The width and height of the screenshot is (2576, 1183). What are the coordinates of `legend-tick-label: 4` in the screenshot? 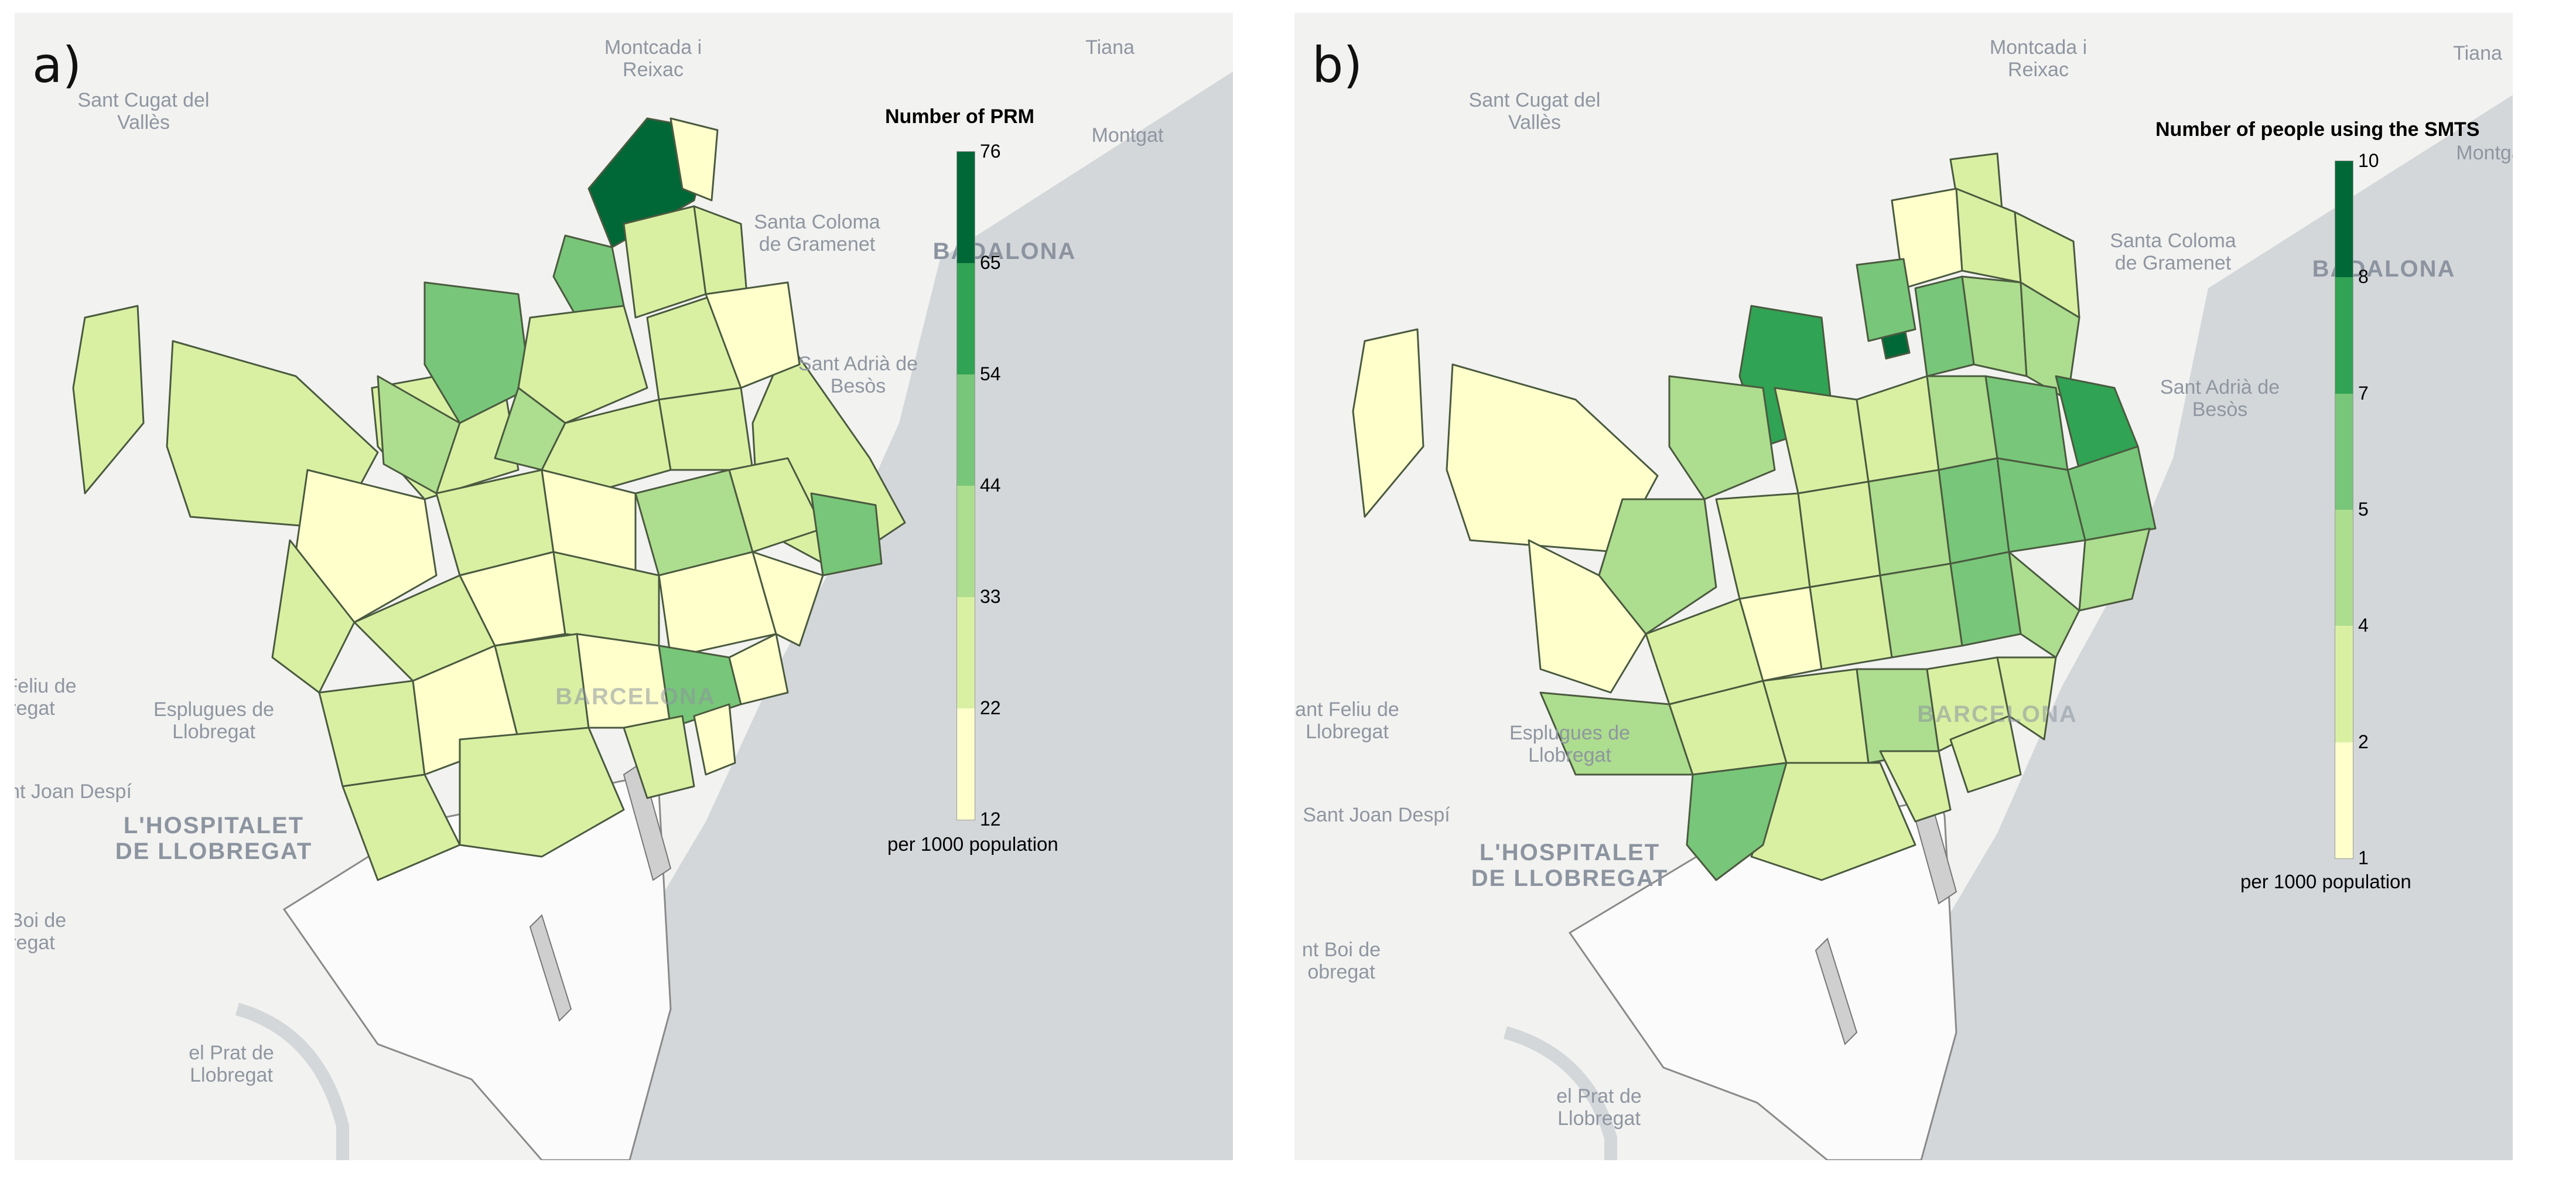 It's located at (2363, 625).